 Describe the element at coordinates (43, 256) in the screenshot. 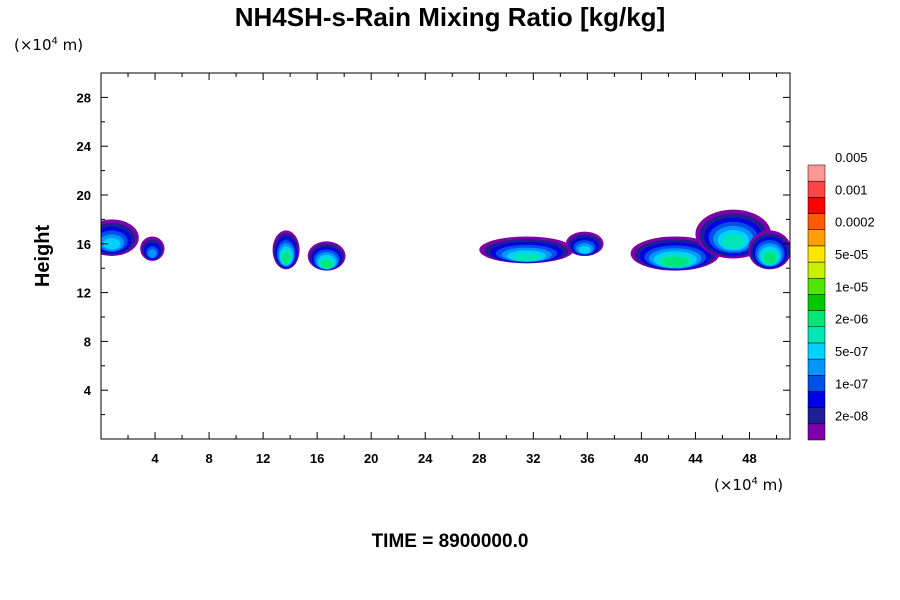

I see `y-axis-label: Height` at that location.